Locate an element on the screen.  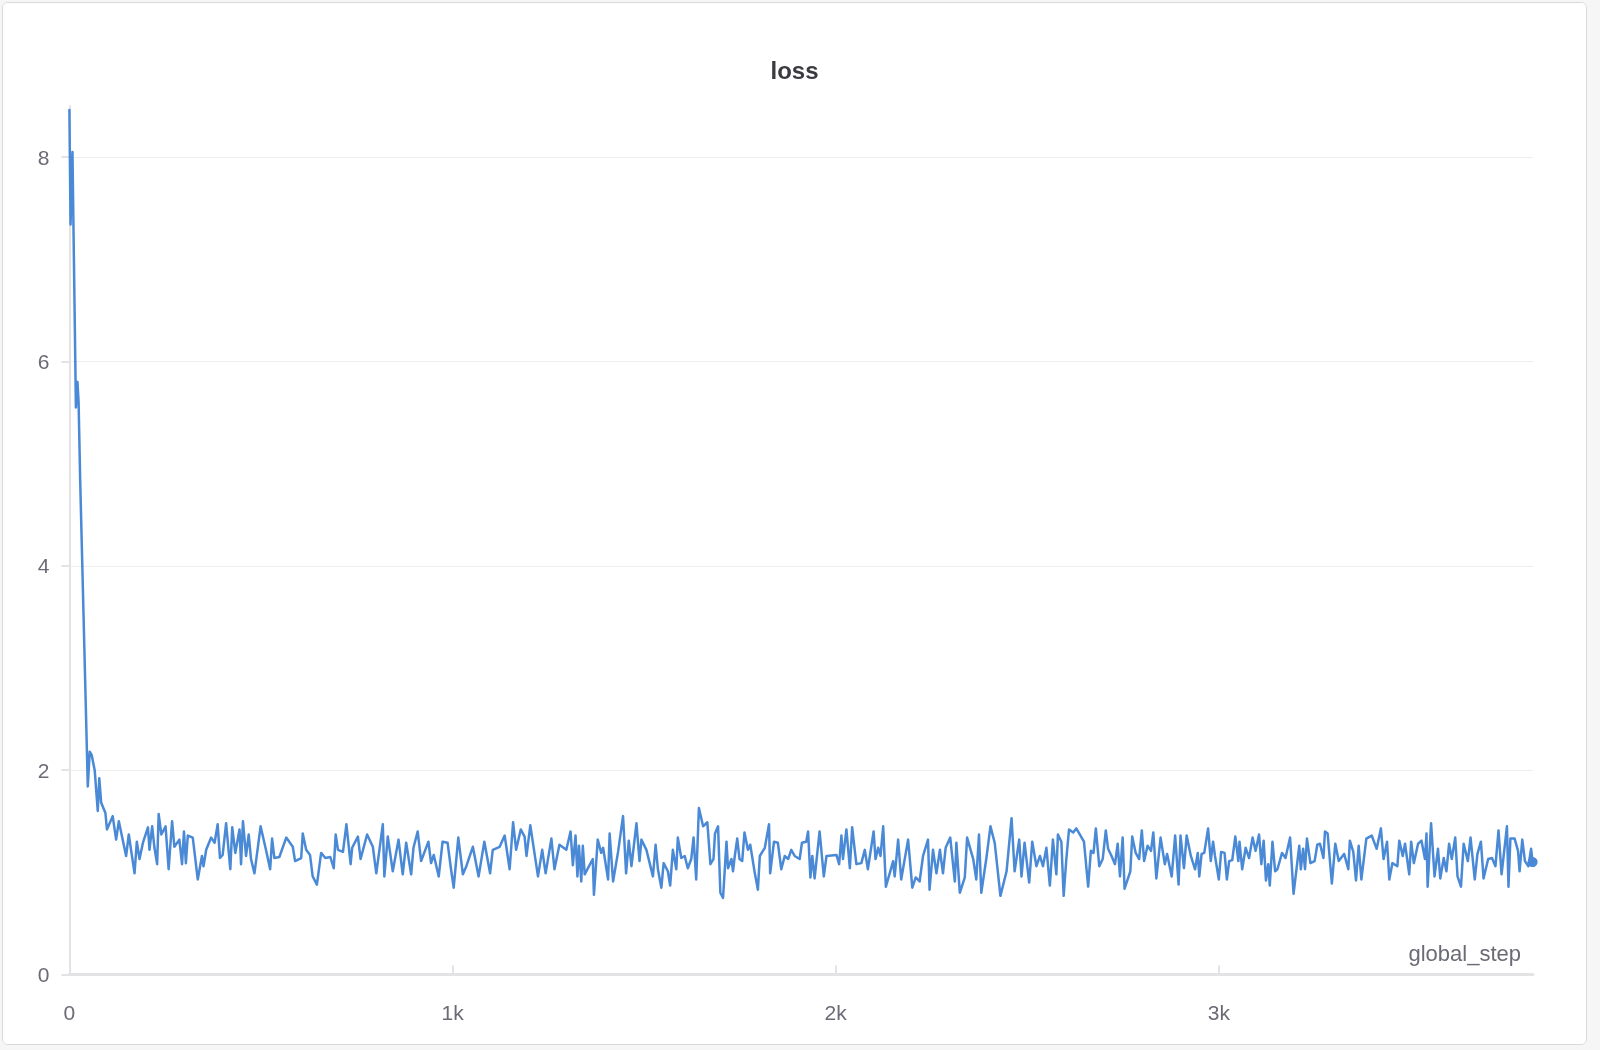
y-tick-label: 6 is located at coordinates (43, 361).